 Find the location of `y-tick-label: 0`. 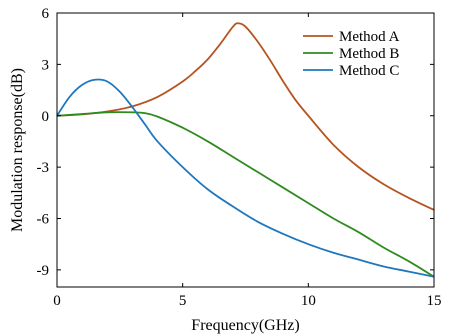

y-tick-label: 0 is located at coordinates (46, 117).